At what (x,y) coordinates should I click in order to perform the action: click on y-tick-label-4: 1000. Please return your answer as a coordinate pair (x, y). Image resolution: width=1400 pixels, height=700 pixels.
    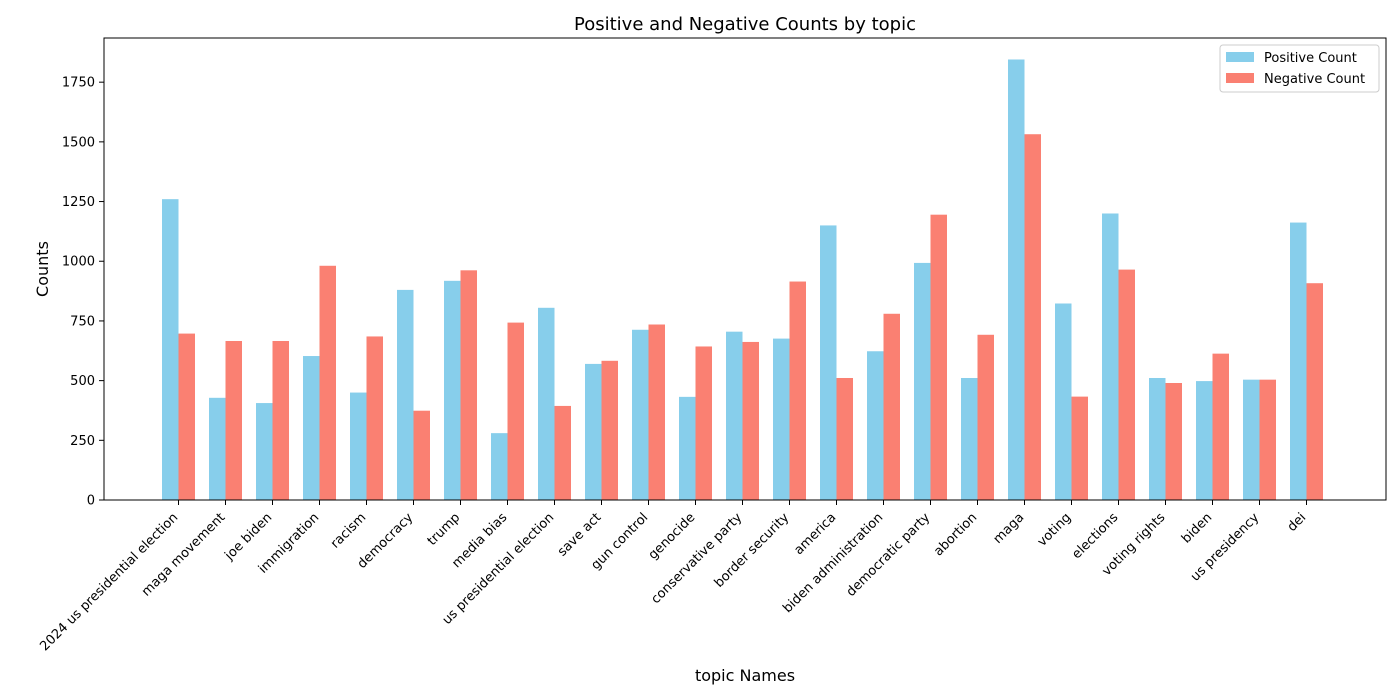
    Looking at the image, I should click on (78, 262).